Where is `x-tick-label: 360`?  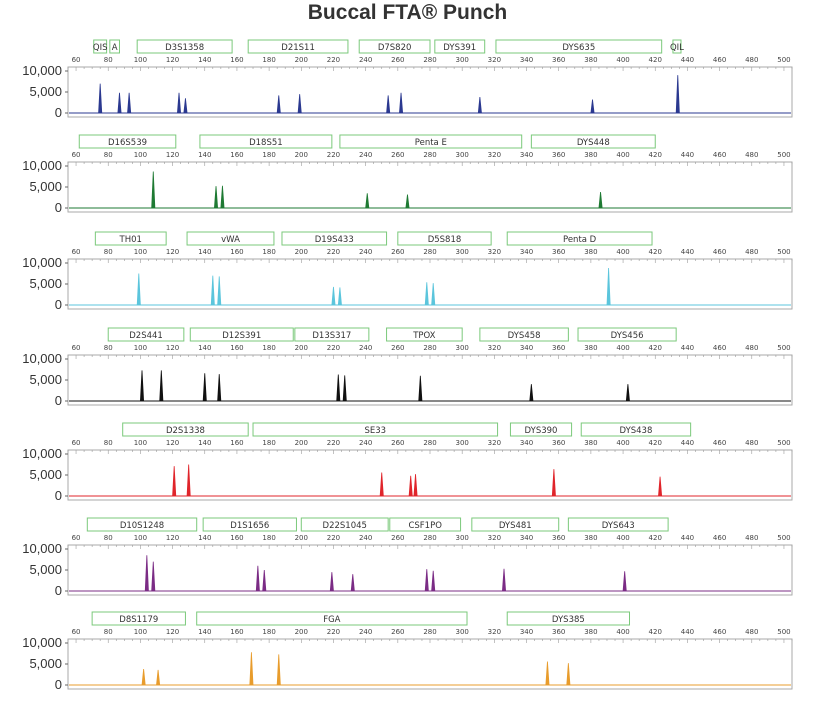
x-tick-label: 360 is located at coordinates (558, 252).